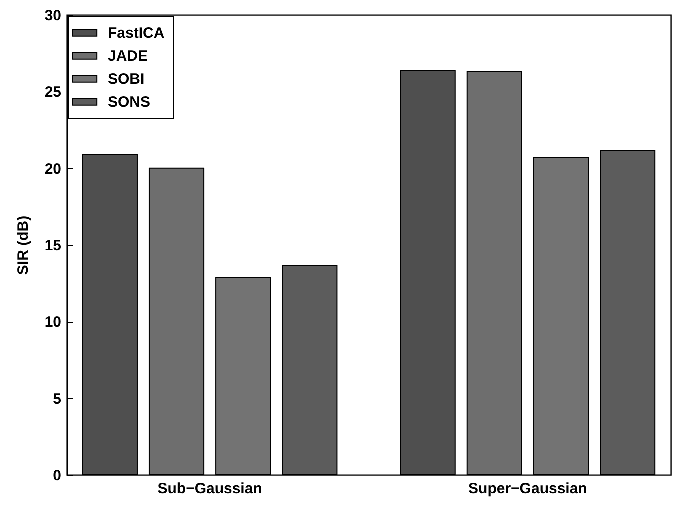 Image resolution: width=673 pixels, height=506 pixels. What do you see at coordinates (53, 323) in the screenshot?
I see `y-tick-label: 10` at bounding box center [53, 323].